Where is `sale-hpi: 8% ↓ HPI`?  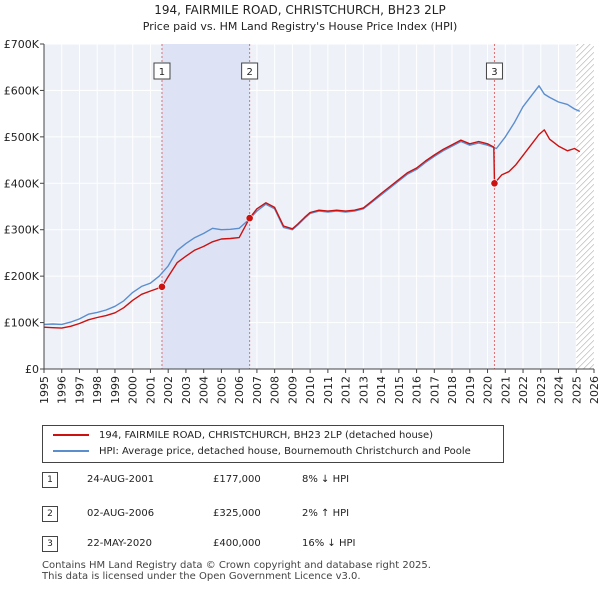 sale-hpi: 8% ↓ HPI is located at coordinates (326, 479).